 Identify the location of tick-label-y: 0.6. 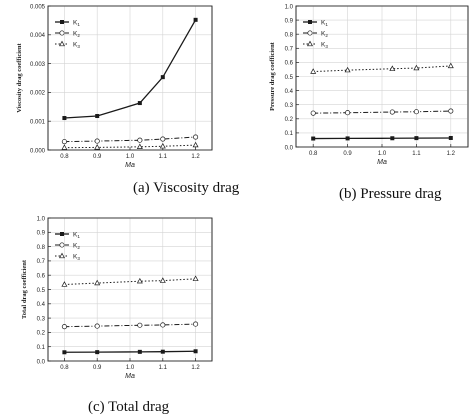
(41, 277).